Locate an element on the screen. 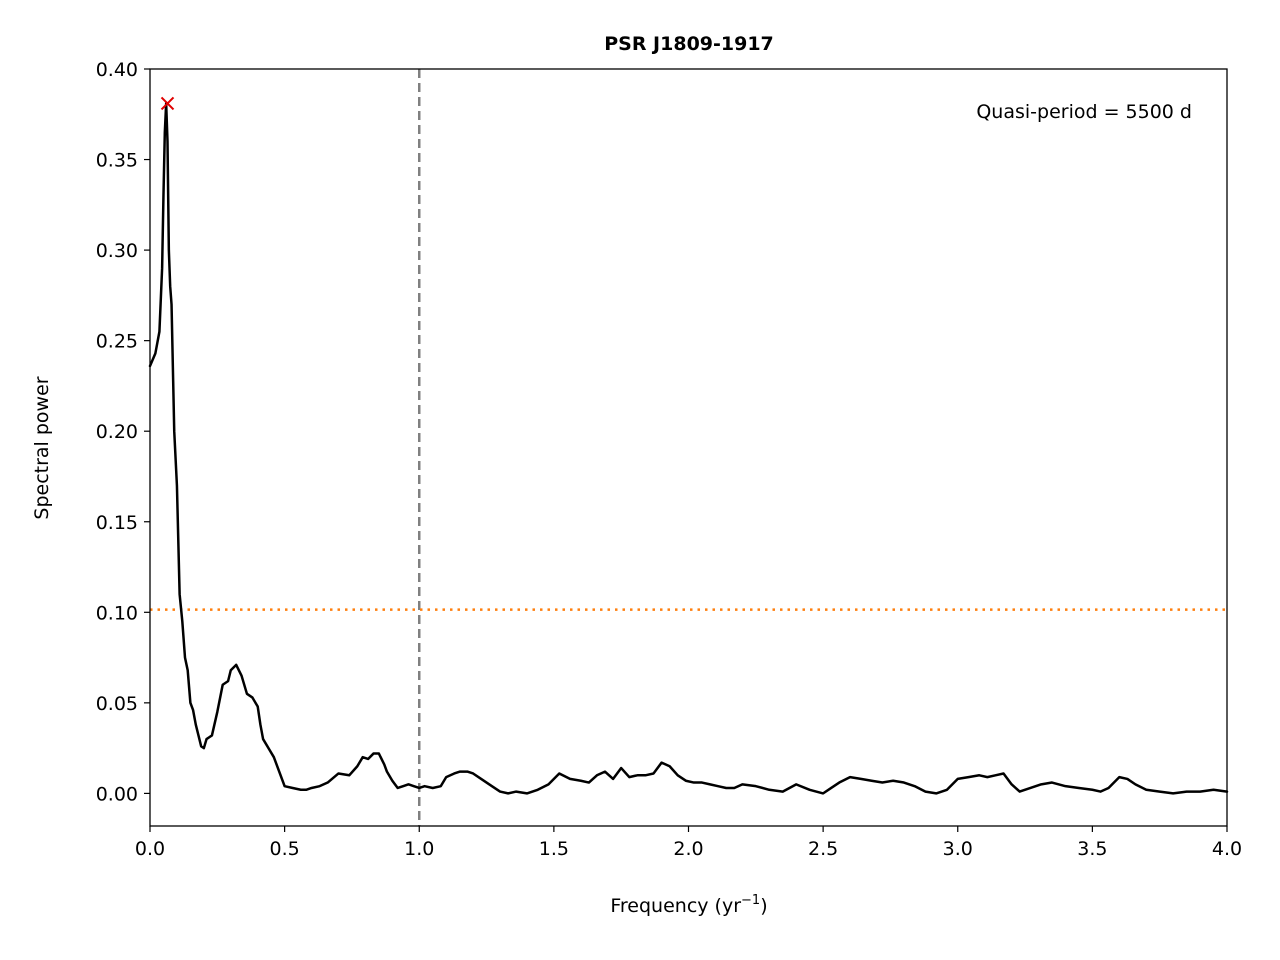 Image resolution: width=1280 pixels, height=960 pixels. x-axis-label-end: ) is located at coordinates (763, 906).